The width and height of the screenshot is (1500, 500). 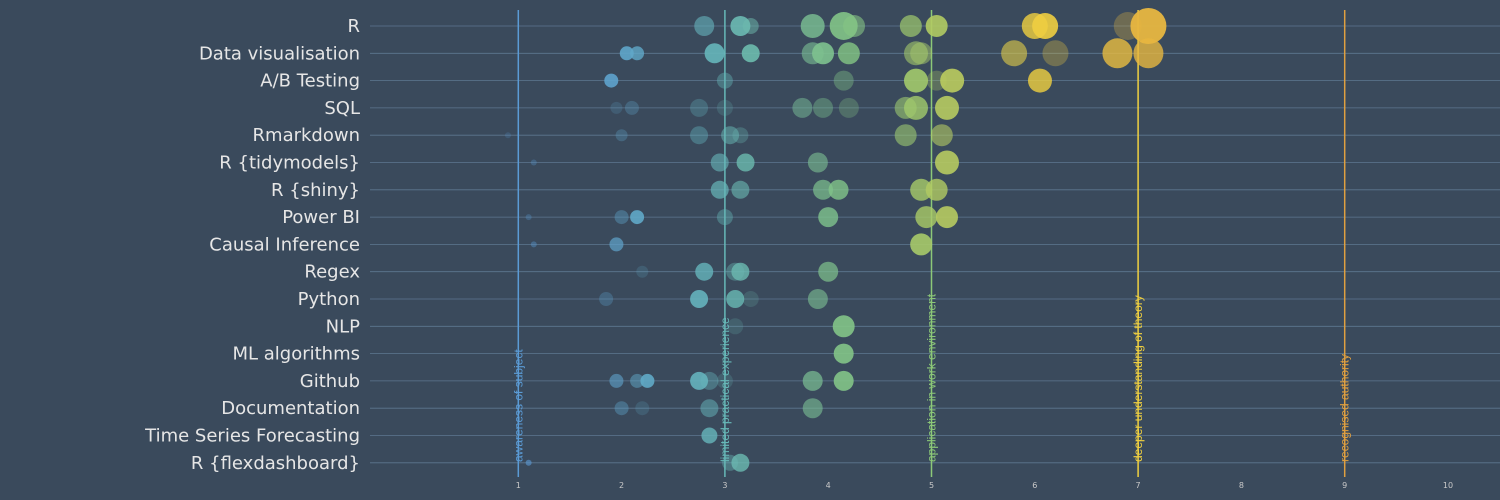 I want to click on x-tick-label: 5, so click(x=931, y=485).